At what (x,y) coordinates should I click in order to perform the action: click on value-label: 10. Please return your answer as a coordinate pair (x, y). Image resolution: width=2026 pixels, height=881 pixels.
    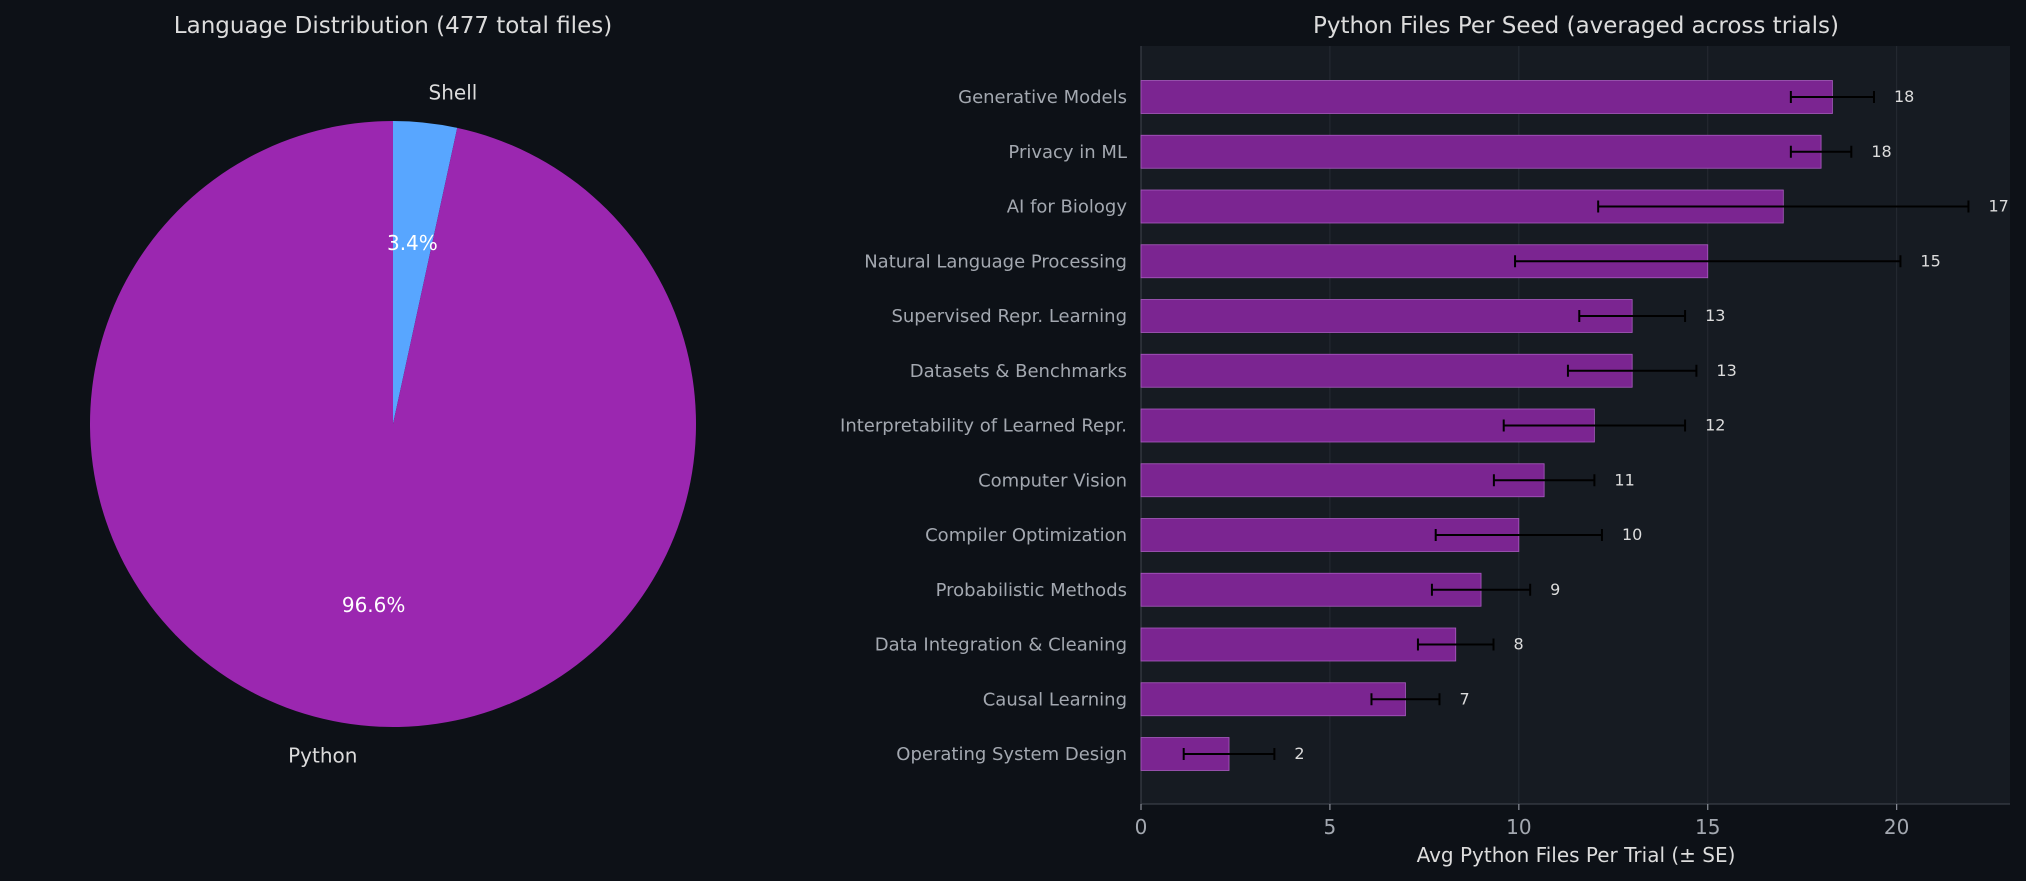
    Looking at the image, I should click on (1632, 534).